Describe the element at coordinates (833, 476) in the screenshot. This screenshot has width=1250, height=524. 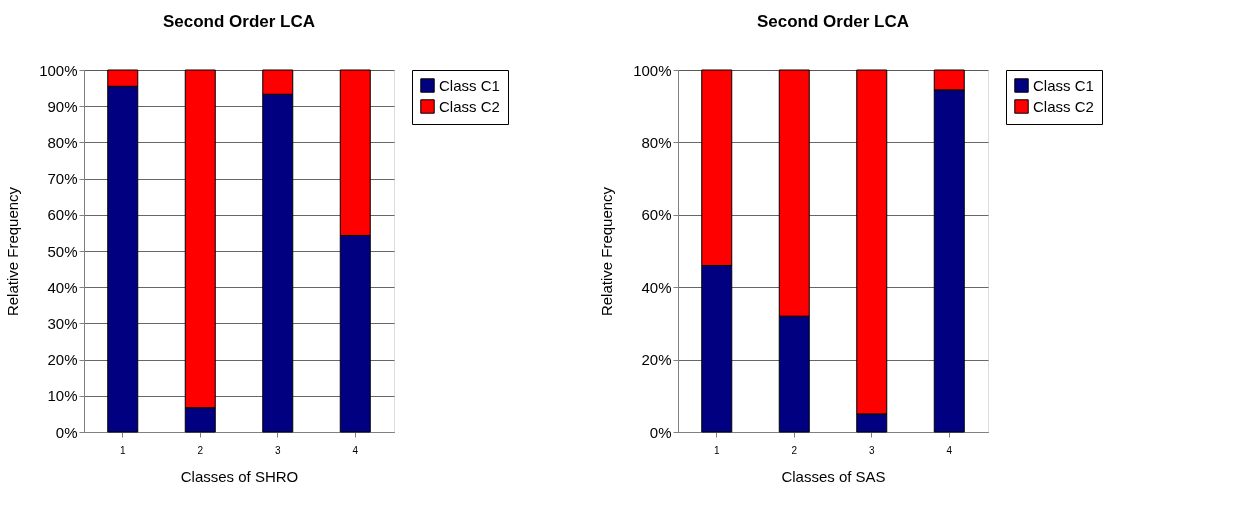
I see `x-axis-title: Classes of SAS` at that location.